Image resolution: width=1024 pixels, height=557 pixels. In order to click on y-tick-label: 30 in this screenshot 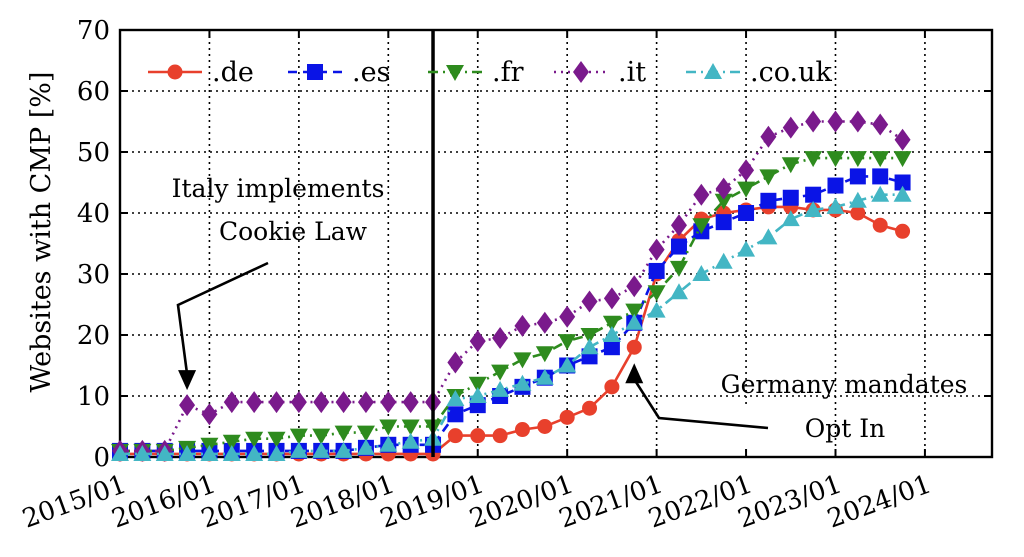, I will do `click(93, 275)`.